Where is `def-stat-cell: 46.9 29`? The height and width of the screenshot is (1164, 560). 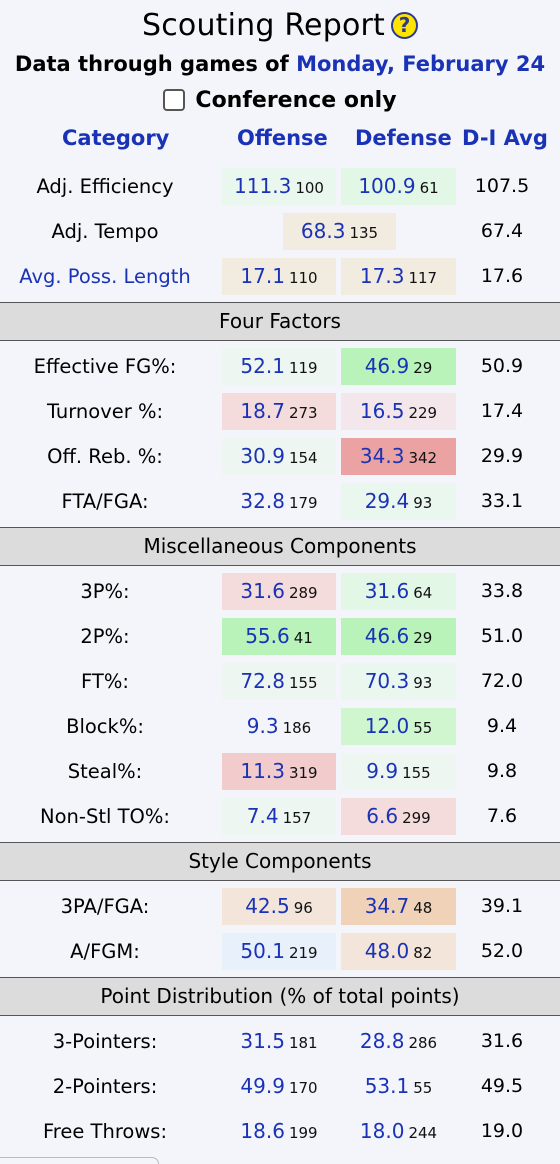 def-stat-cell: 46.9 29 is located at coordinates (398, 366).